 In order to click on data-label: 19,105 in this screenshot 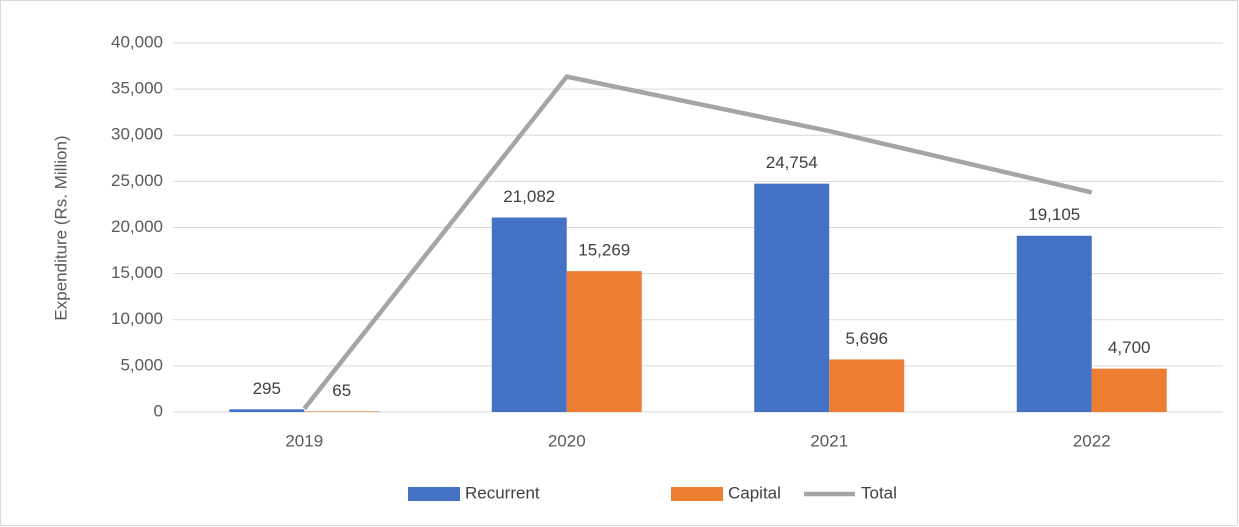, I will do `click(1054, 214)`.